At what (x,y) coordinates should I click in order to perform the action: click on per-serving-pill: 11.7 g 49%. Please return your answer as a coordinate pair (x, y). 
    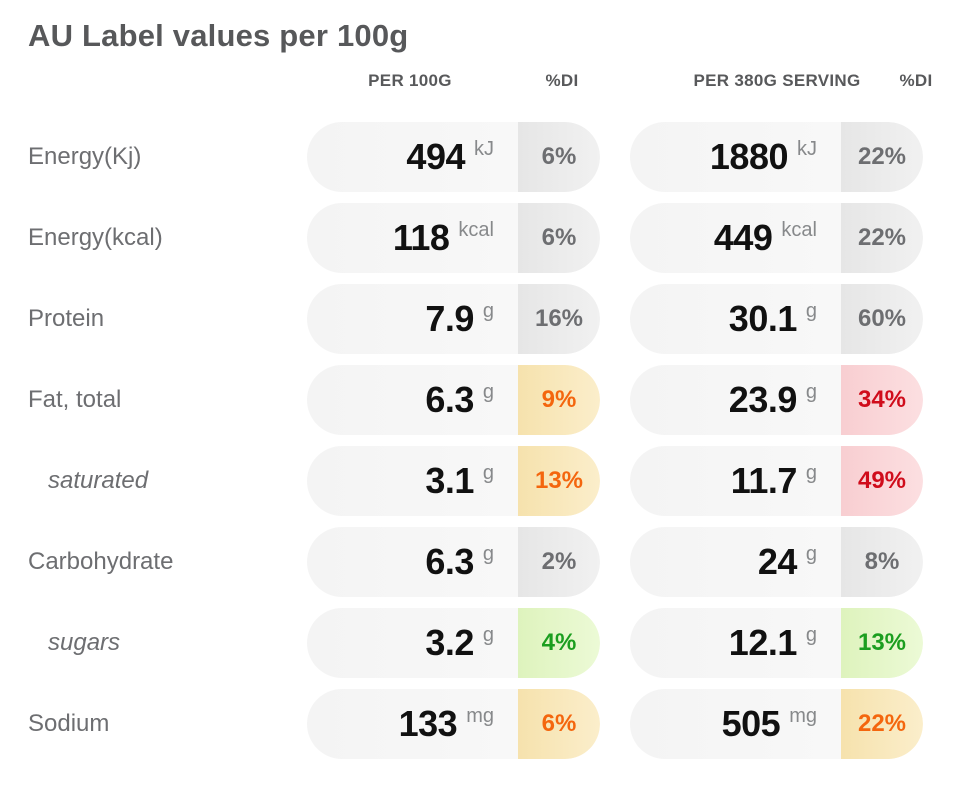
    Looking at the image, I should click on (776, 481).